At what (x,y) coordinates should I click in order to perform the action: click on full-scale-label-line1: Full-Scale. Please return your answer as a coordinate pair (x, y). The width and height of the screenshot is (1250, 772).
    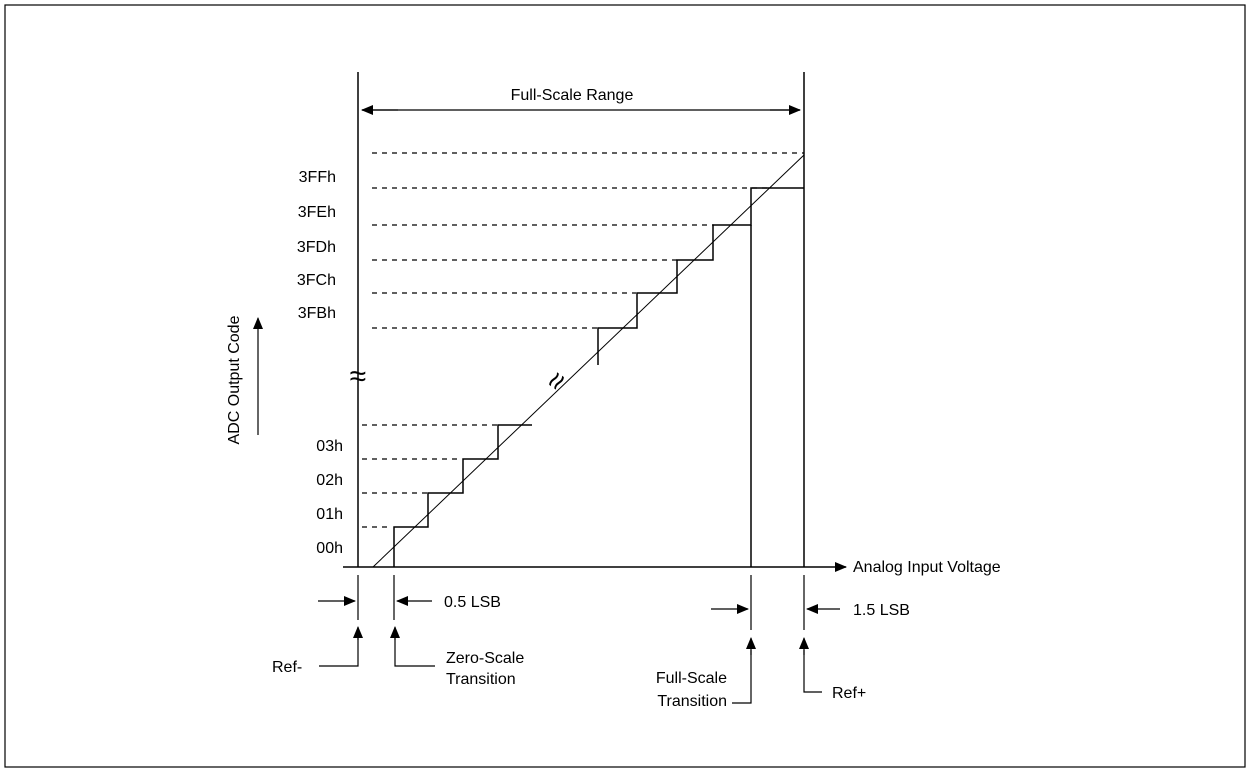
    Looking at the image, I should click on (691, 678).